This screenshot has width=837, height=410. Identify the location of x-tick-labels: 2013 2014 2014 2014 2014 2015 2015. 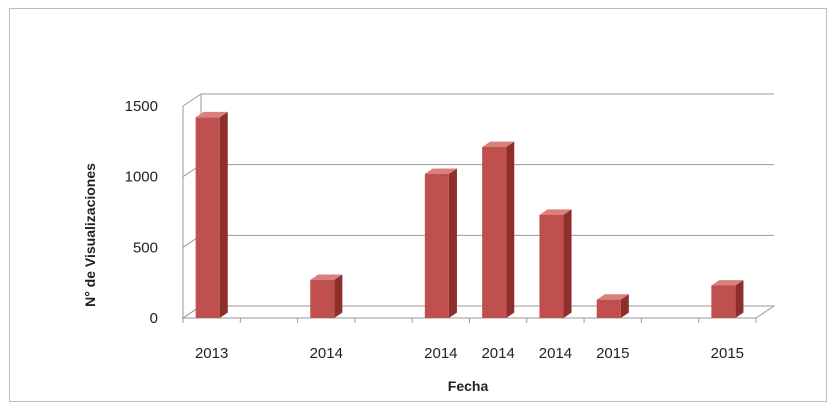
(469, 353).